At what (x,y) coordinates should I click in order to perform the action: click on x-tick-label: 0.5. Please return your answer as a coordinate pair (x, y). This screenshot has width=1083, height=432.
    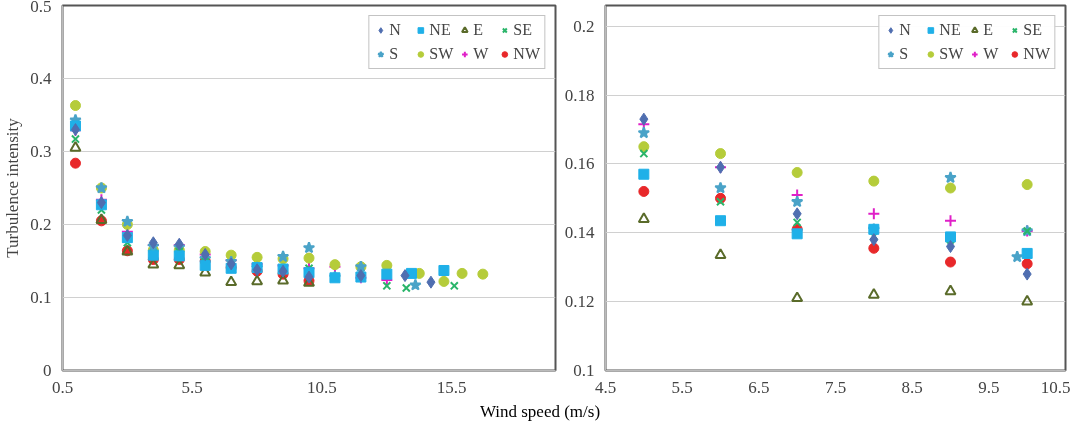
    Looking at the image, I should click on (62, 387).